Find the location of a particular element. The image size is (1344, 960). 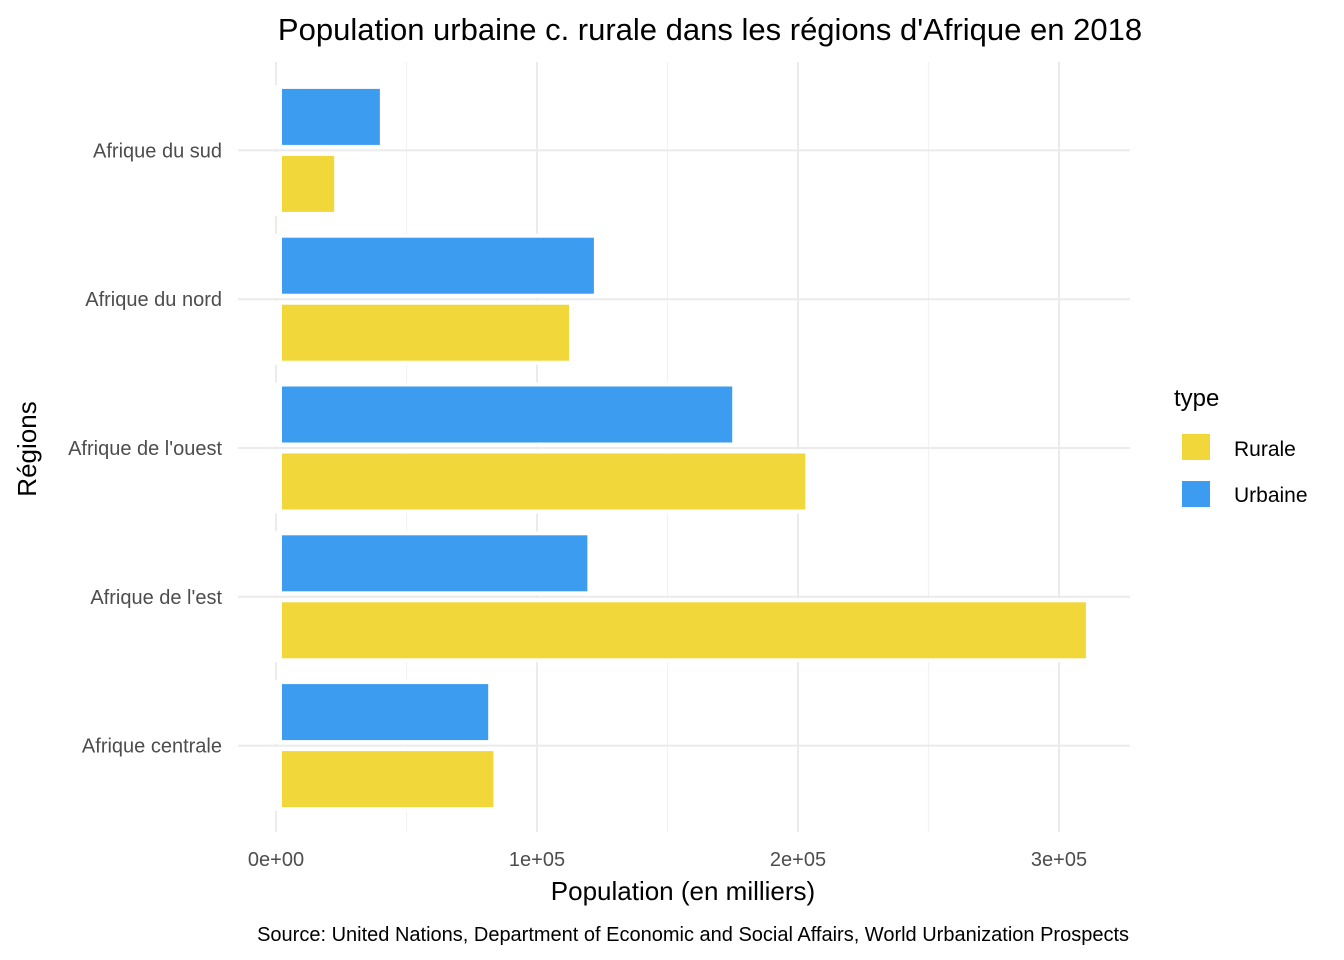

x-axis-title: Population (en milliers) is located at coordinates (683, 891).